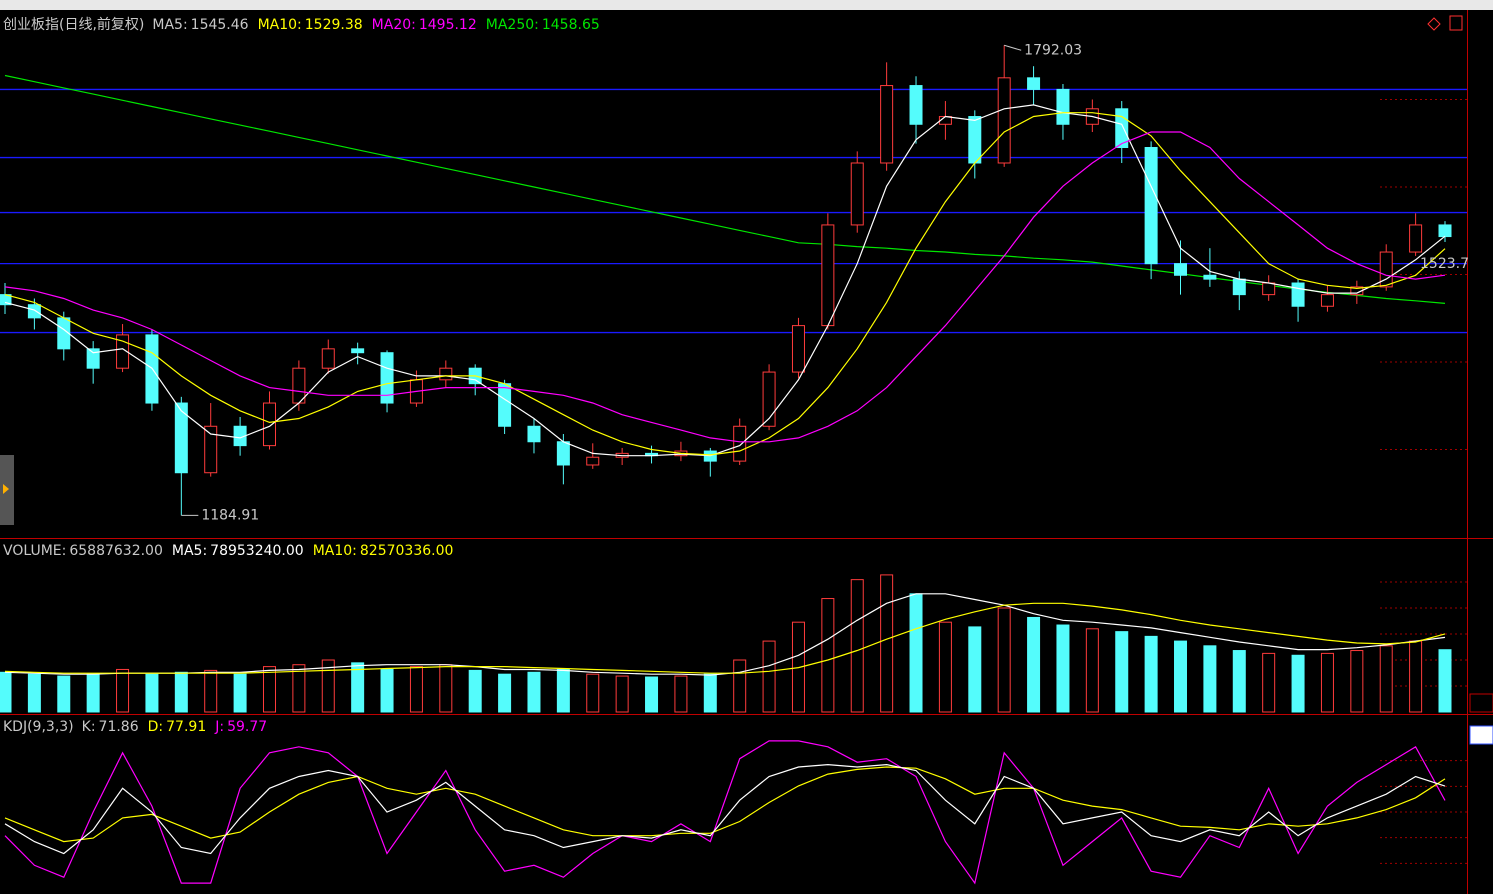 Image resolution: width=1493 pixels, height=894 pixels. I want to click on legend-text: 59.77, so click(247, 727).